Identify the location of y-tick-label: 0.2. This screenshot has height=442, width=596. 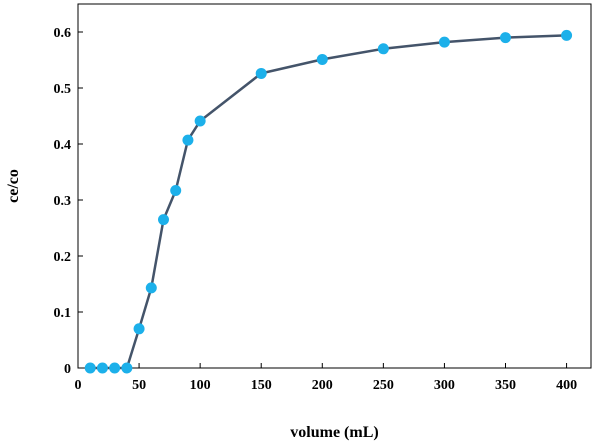
(63, 257).